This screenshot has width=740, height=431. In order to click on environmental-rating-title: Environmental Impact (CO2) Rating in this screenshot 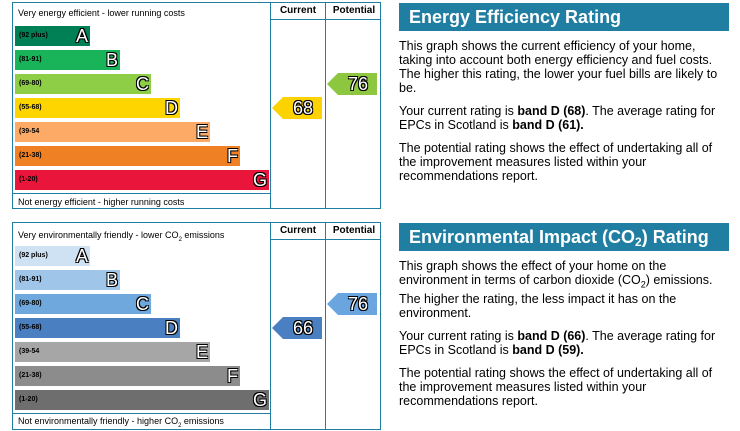, I will do `click(564, 237)`.